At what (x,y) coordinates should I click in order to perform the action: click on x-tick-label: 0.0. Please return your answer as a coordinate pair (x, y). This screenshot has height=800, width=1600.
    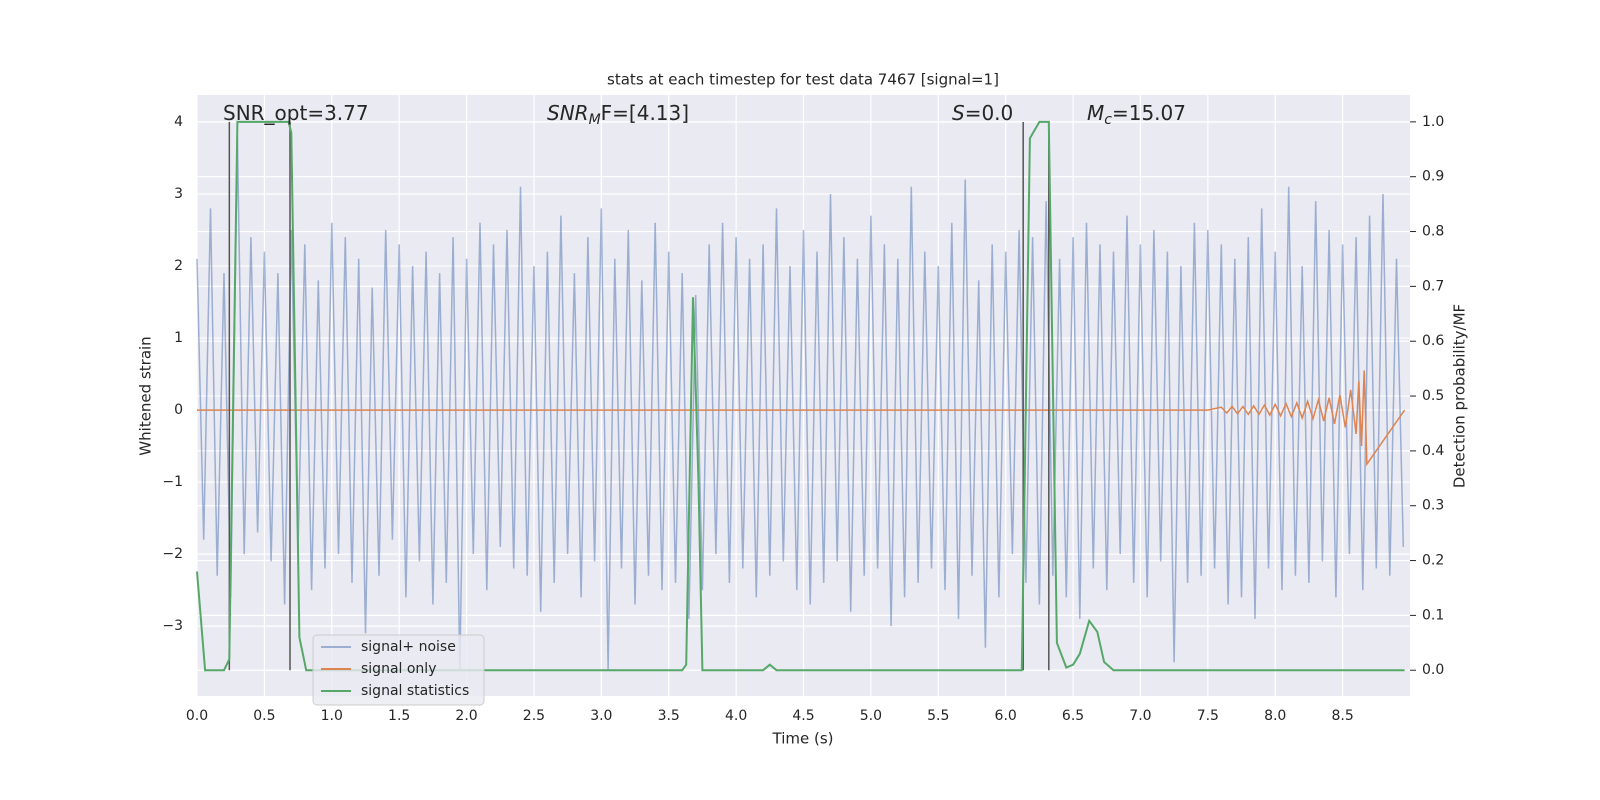
    Looking at the image, I should click on (197, 716).